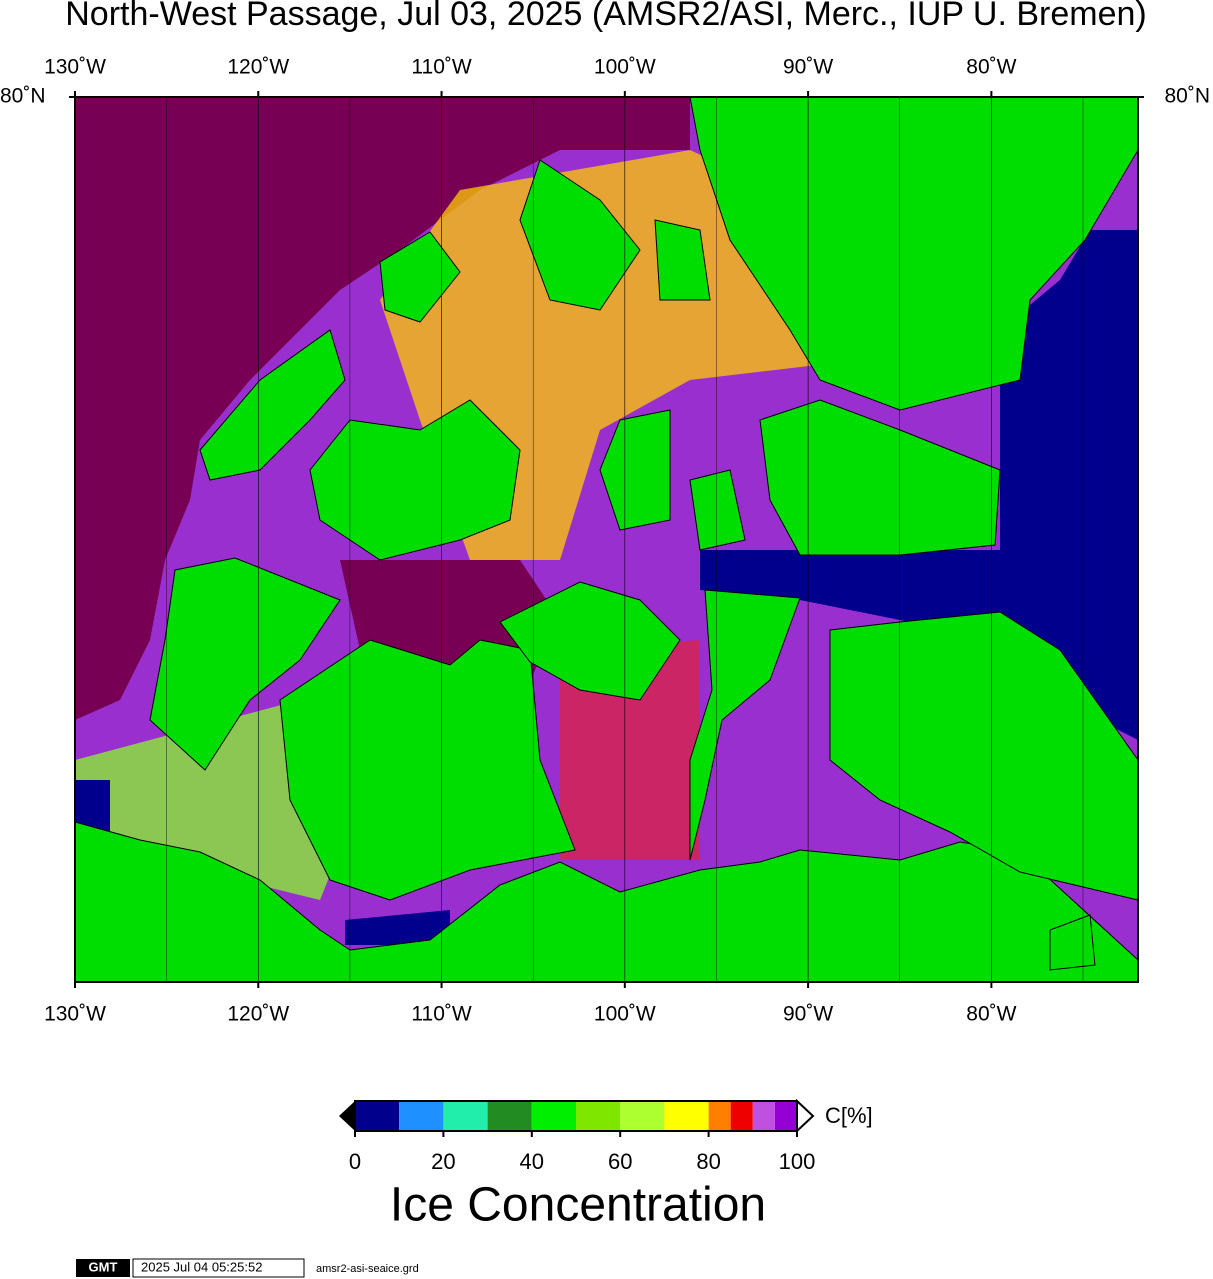  Describe the element at coordinates (849, 1115) in the screenshot. I see `colorbar-unit: C[%]` at that location.